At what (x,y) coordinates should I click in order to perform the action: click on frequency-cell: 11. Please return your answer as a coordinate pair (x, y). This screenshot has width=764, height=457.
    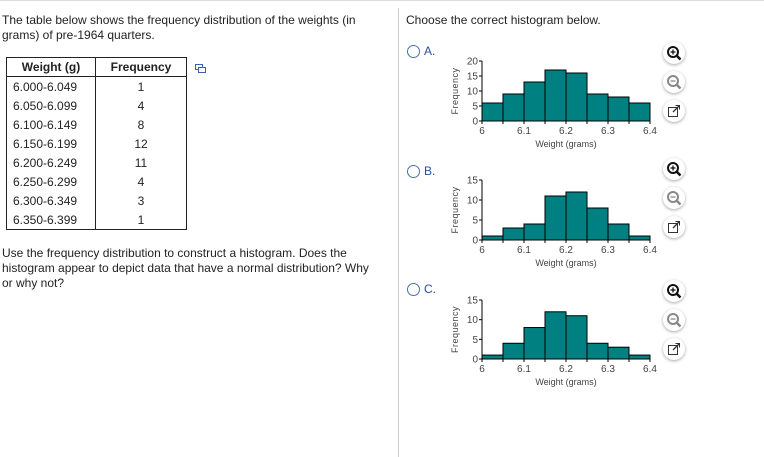
    Looking at the image, I should click on (141, 162).